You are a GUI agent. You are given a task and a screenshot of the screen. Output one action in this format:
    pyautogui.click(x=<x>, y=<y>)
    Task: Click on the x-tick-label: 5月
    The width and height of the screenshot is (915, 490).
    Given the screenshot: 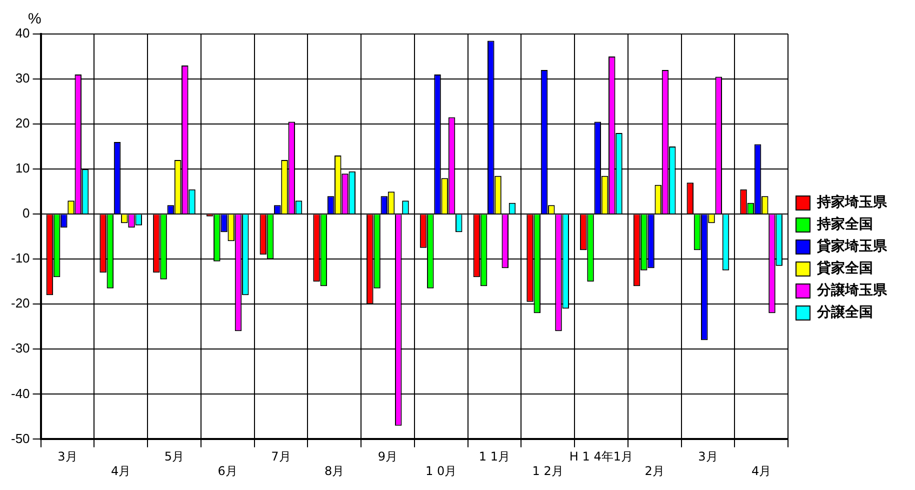 What is the action you would take?
    pyautogui.click(x=174, y=457)
    